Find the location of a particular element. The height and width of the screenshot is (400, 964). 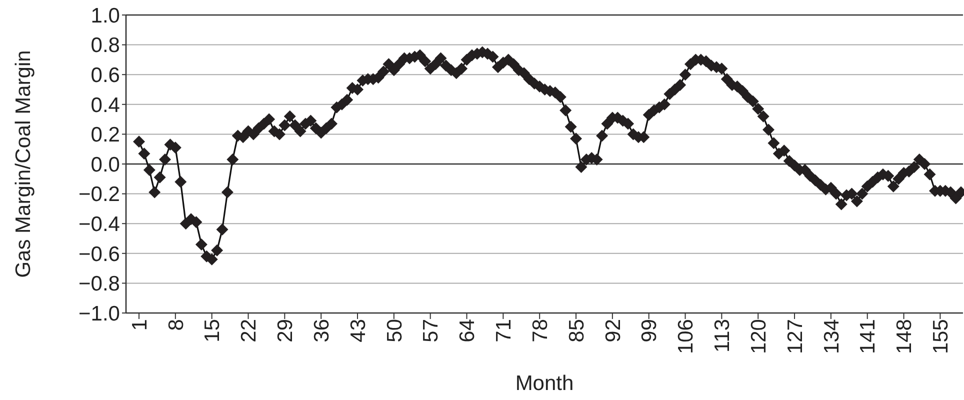

x-tick-label: 134 is located at coordinates (832, 336).